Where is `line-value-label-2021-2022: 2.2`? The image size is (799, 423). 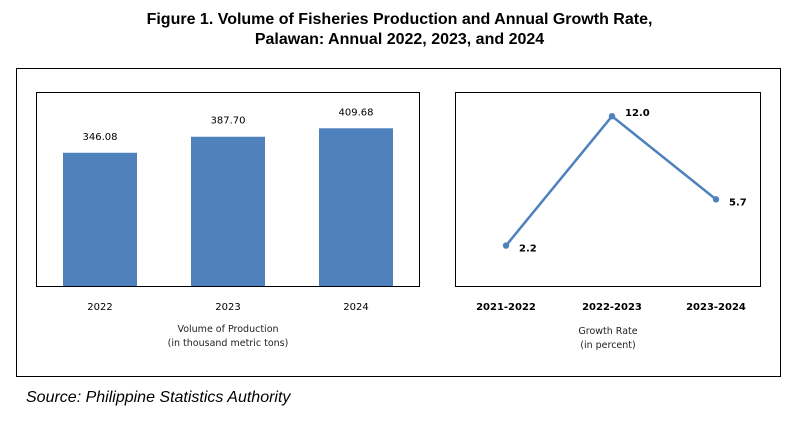 line-value-label-2021-2022: 2.2 is located at coordinates (528, 249).